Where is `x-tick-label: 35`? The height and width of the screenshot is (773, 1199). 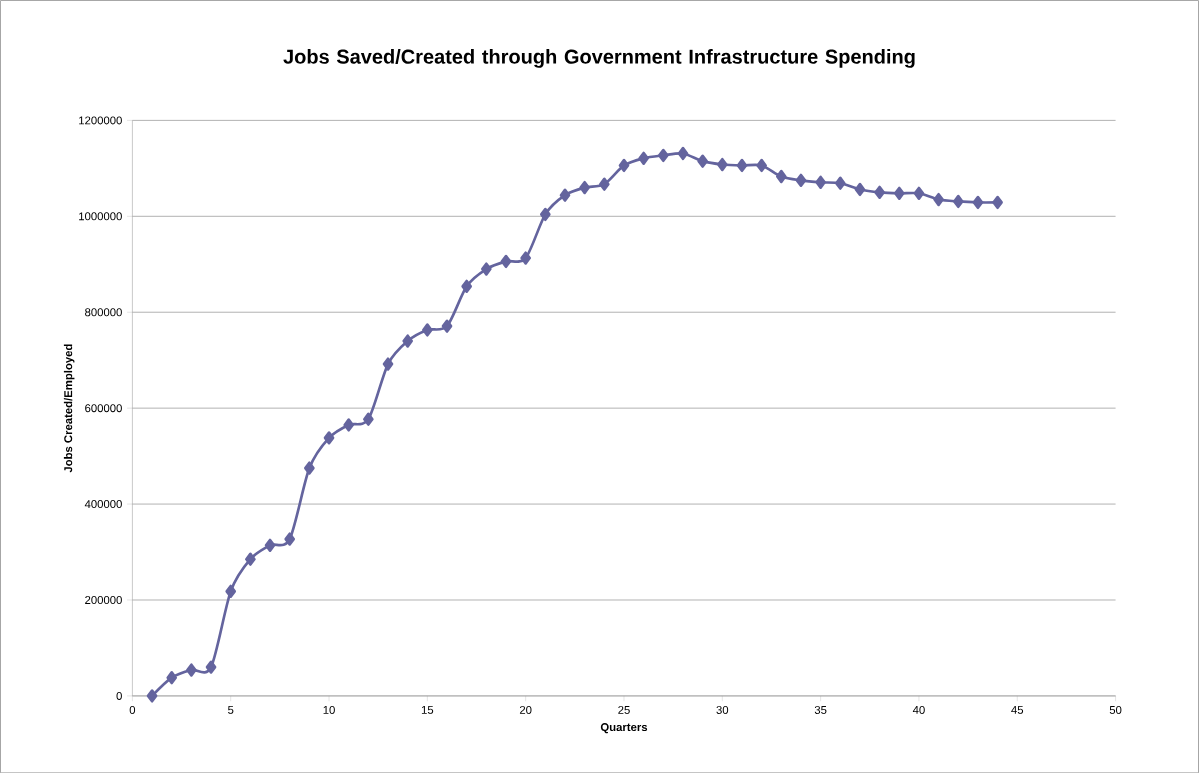 x-tick-label: 35 is located at coordinates (820, 709).